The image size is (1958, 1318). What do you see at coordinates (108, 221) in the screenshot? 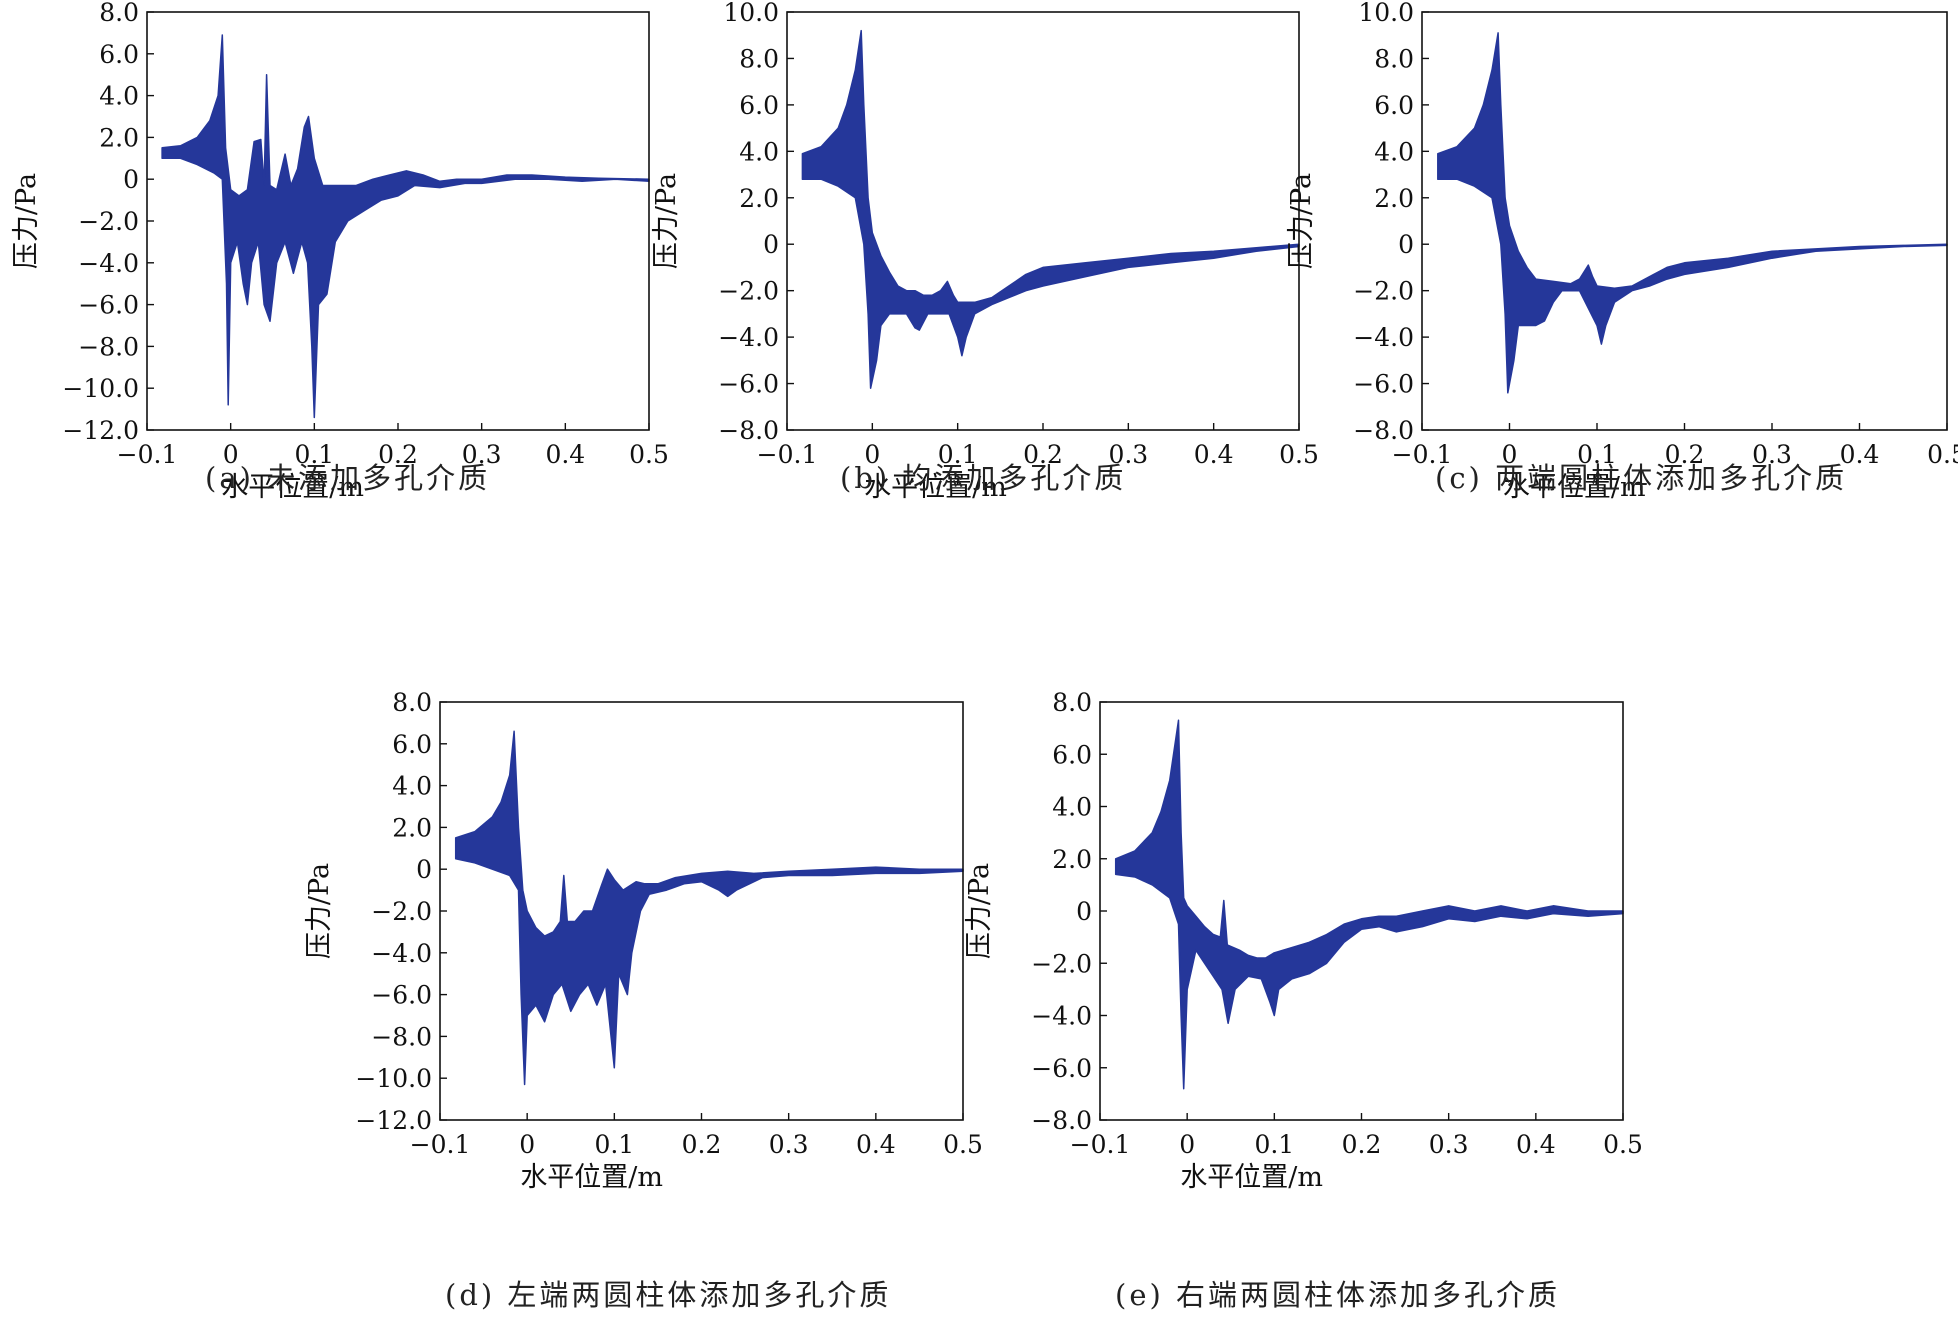
I see `y-tick-label-a-5: −2.0` at bounding box center [108, 221].